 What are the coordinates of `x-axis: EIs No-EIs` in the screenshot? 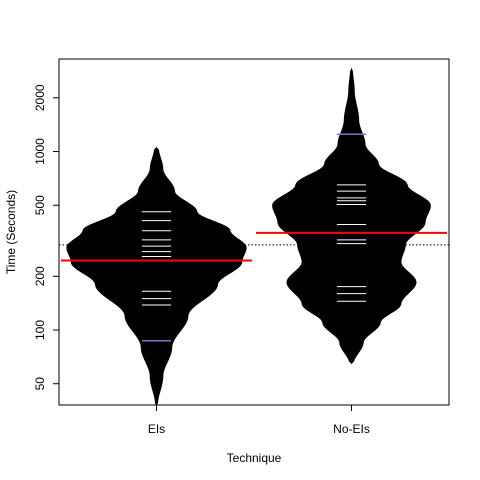 It's located at (259, 420).